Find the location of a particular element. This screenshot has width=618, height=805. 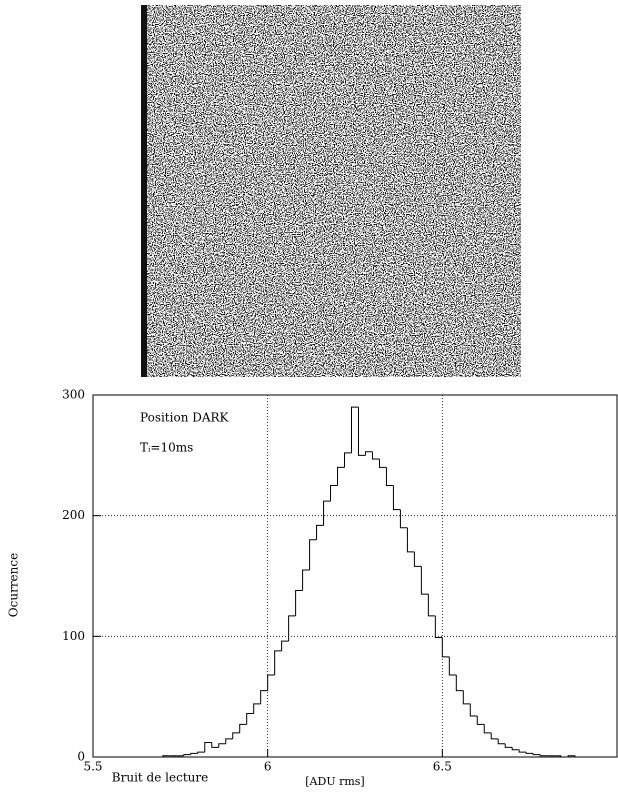

y-axis-label: Ocurrence is located at coordinates (14, 585).